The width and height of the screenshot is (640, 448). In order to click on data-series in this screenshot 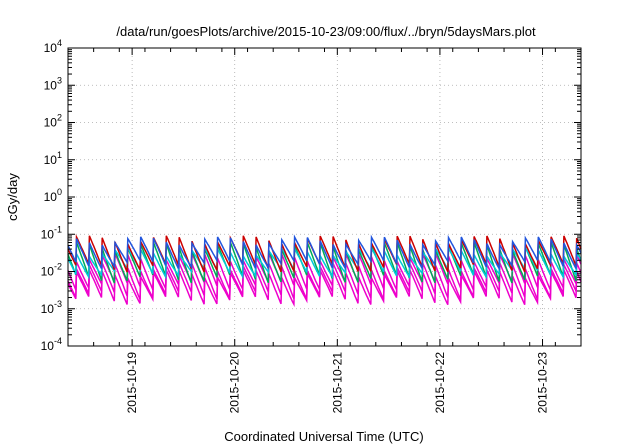, I will do `click(324, 271)`.